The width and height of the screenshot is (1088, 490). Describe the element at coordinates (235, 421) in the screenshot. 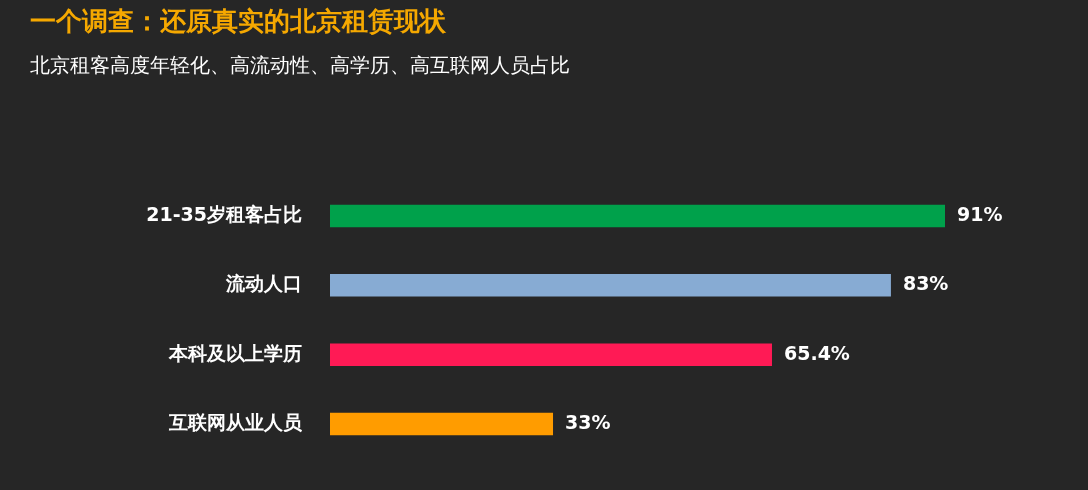

I see `y-tick-label: 互联网从业人员` at that location.